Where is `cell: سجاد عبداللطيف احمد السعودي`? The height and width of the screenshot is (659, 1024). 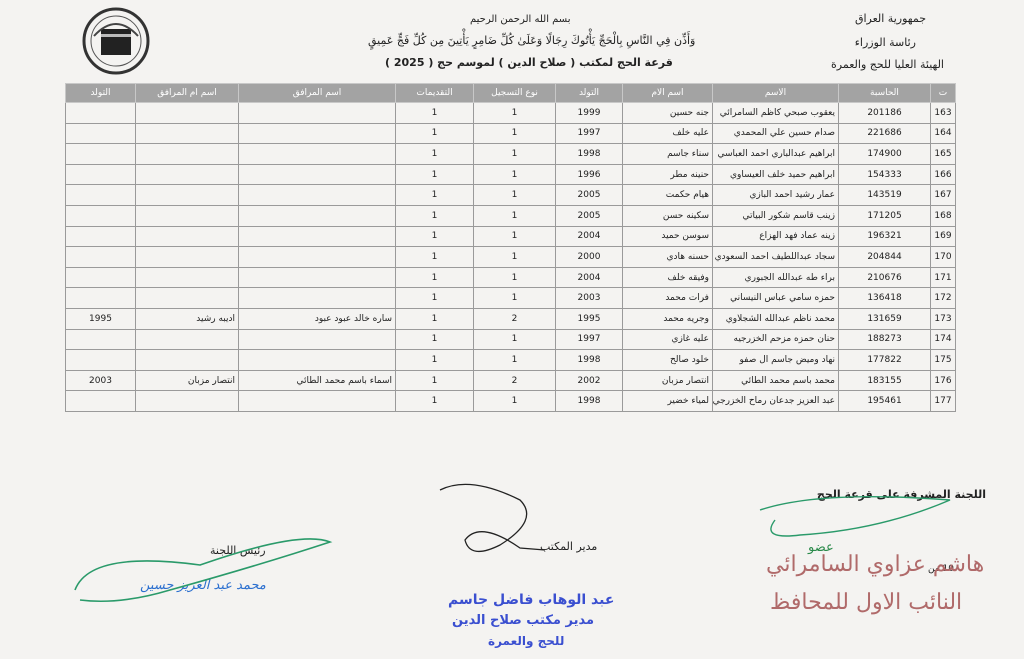
cell: سجاد عبداللطيف احمد السعودي is located at coordinates (775, 257).